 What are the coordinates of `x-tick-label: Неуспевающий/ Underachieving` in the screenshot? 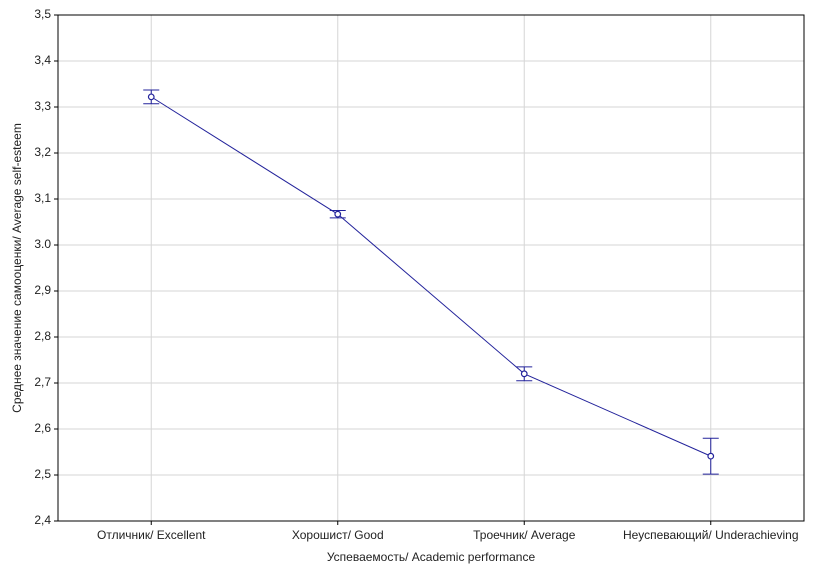 It's located at (711, 535).